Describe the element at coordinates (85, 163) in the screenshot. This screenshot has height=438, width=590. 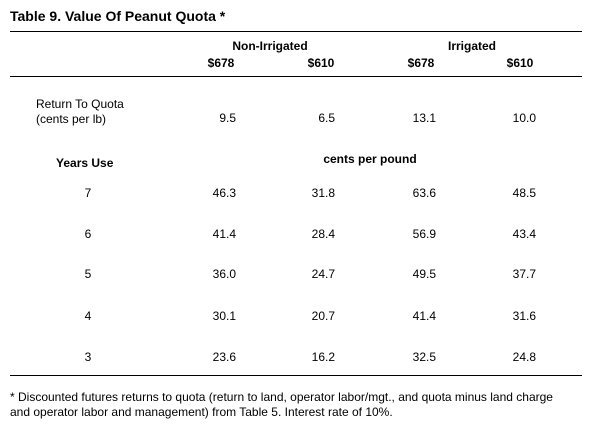
I see `years-use-header: Years Use` at that location.